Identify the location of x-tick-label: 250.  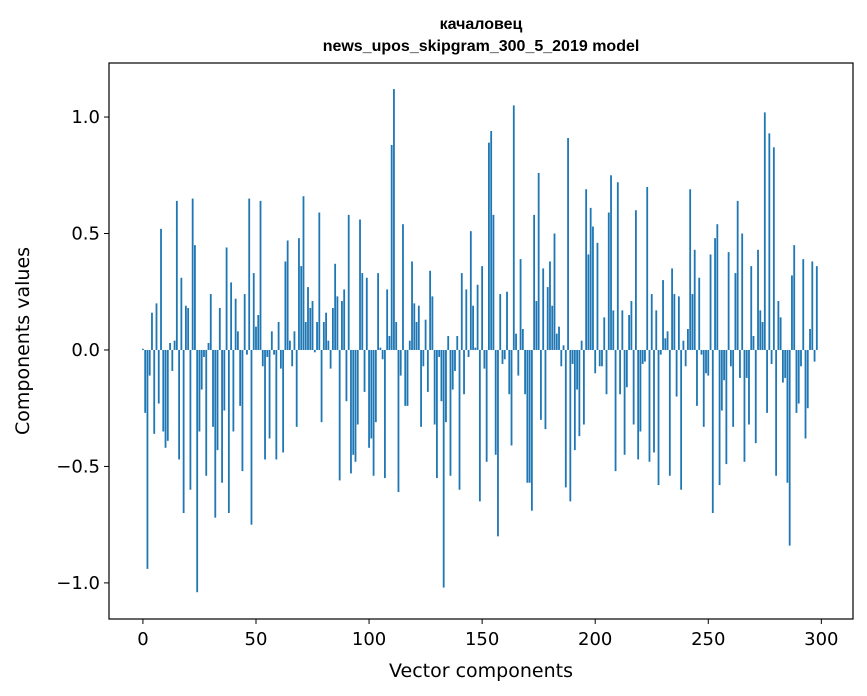
(708, 639).